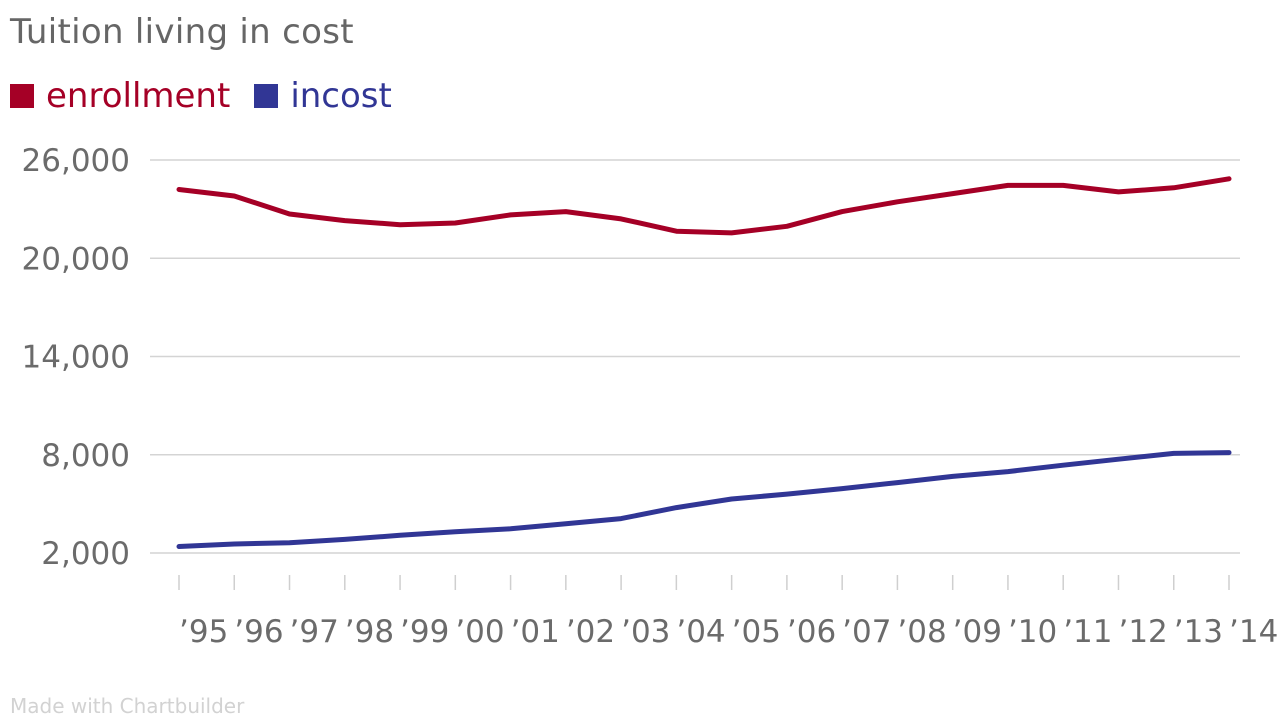  Describe the element at coordinates (258, 632) in the screenshot. I see `x-tick-label: ’96` at that location.